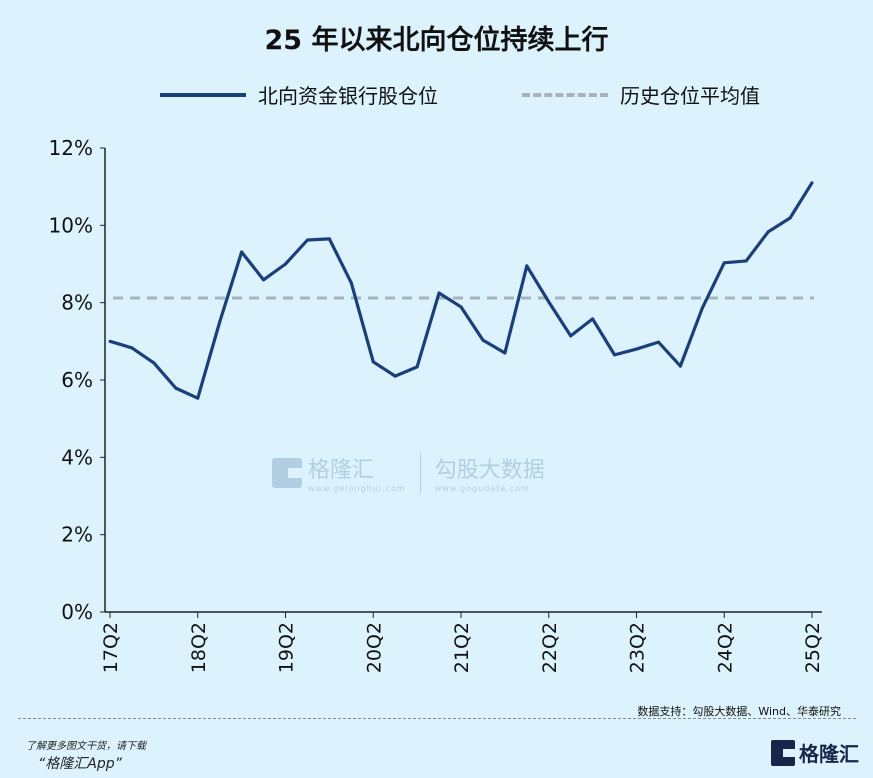  I want to click on logo-text: 格隆汇, so click(829, 754).